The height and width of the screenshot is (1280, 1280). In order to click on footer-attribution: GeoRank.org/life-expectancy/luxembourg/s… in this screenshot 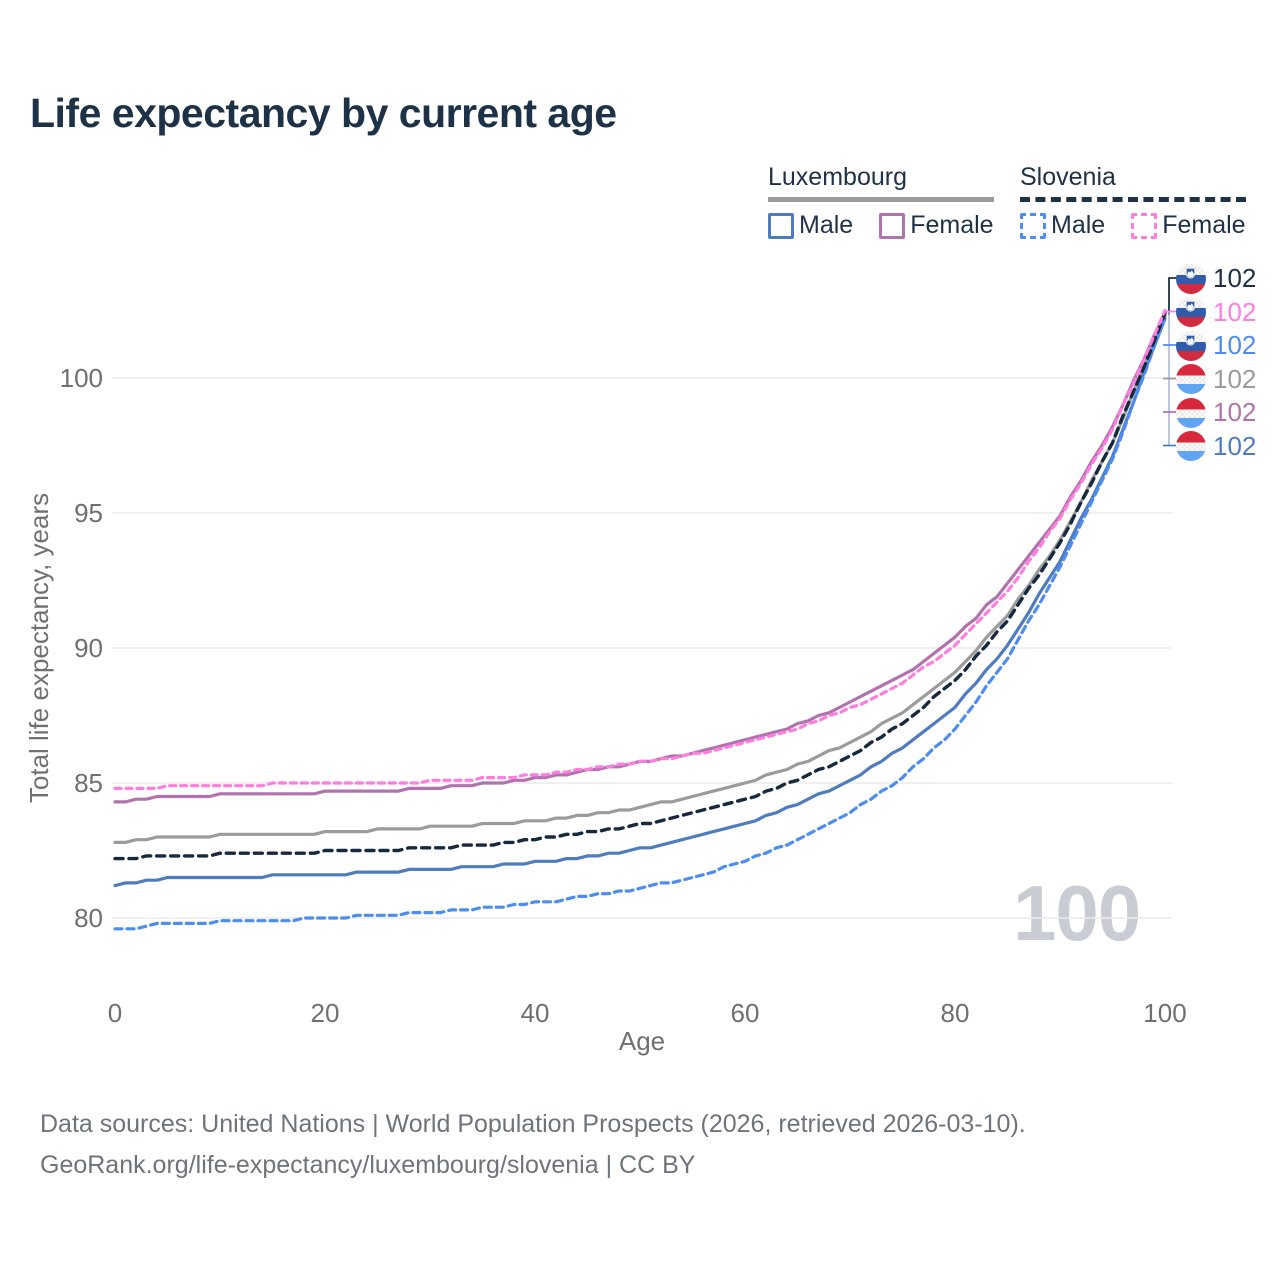, I will do `click(368, 1165)`.